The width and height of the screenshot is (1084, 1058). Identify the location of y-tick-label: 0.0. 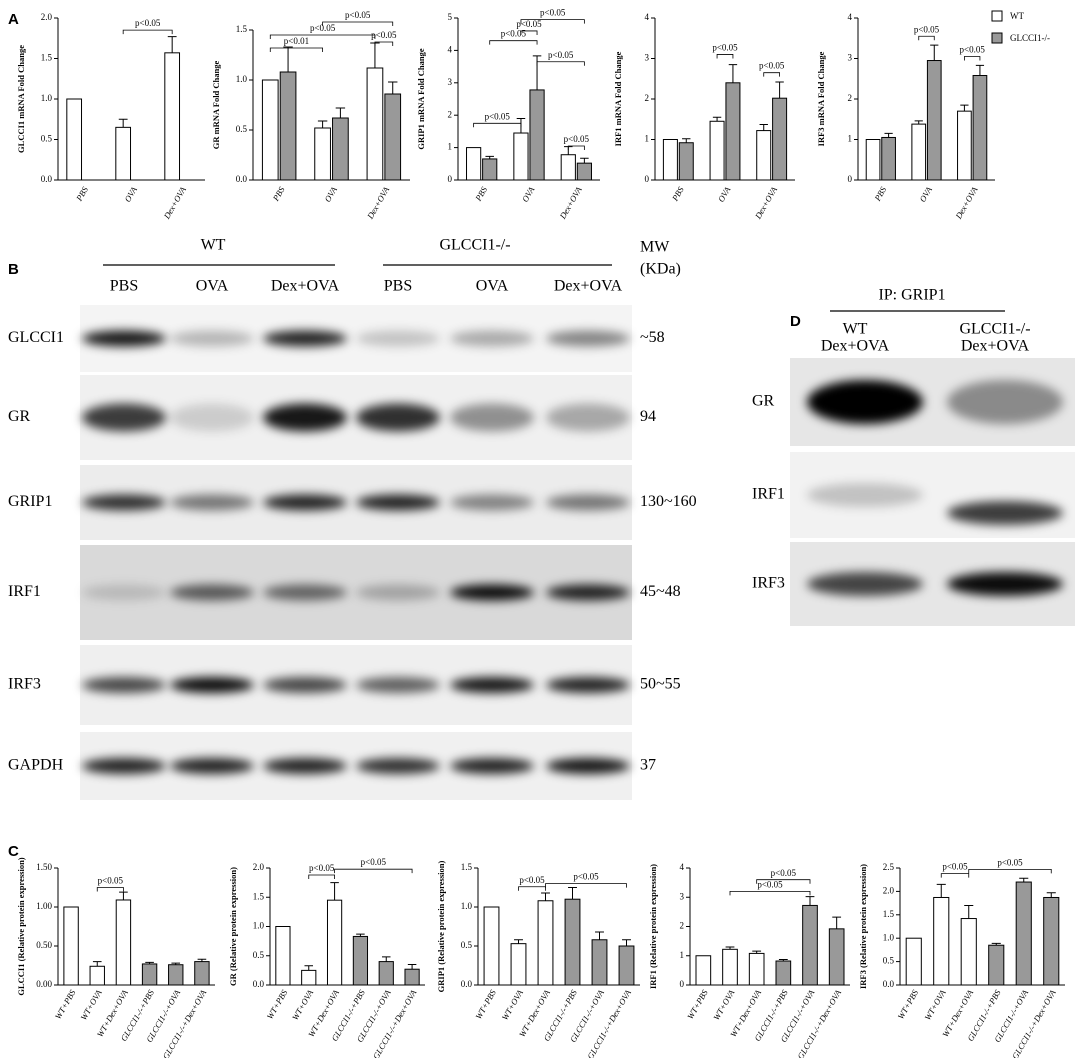
(242, 179).